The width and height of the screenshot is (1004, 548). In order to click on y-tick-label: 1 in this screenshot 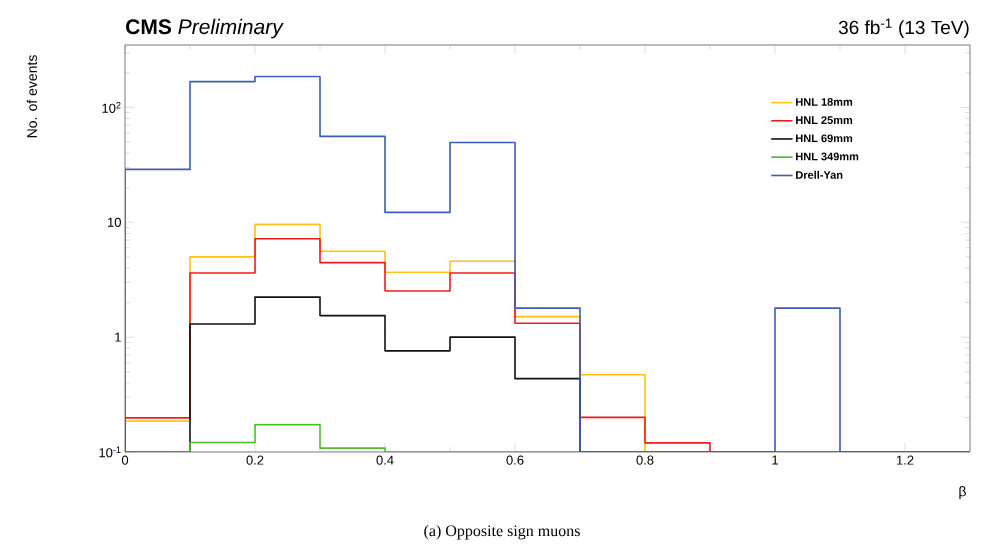, I will do `click(118, 337)`.